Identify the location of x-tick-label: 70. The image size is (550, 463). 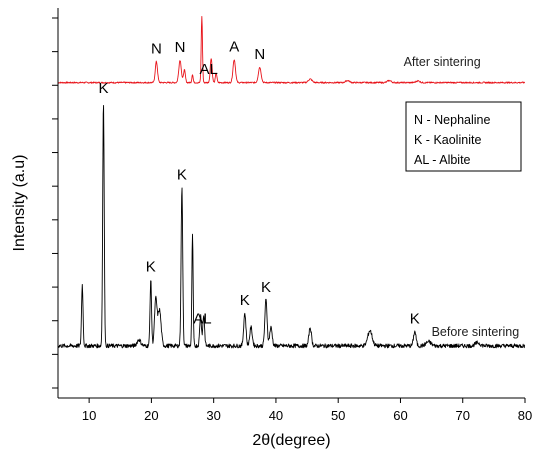
(462, 415).